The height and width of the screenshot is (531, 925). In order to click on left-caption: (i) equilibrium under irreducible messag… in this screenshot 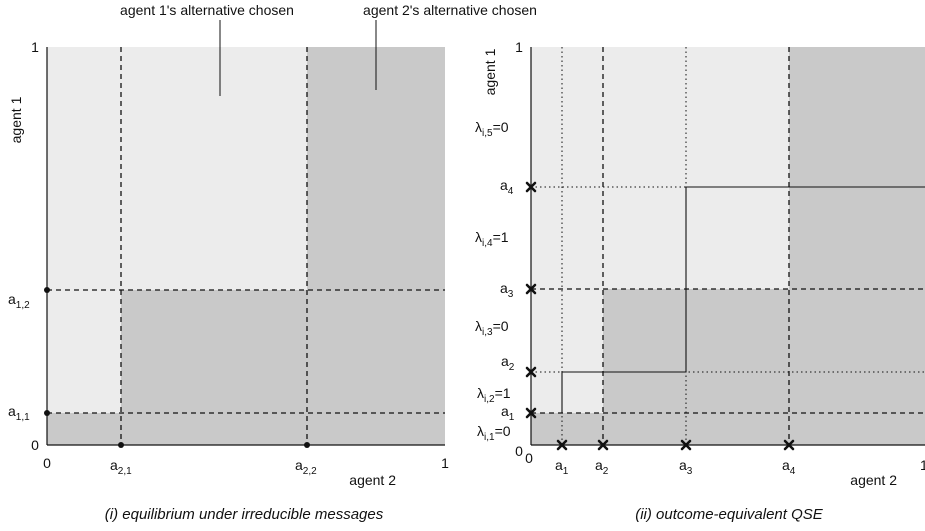, I will do `click(244, 514)`.